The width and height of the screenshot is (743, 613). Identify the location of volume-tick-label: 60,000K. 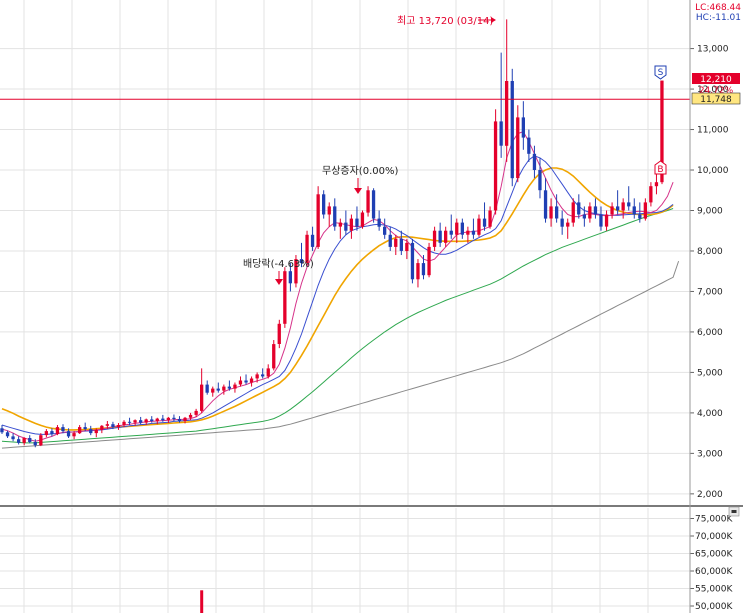
(714, 572).